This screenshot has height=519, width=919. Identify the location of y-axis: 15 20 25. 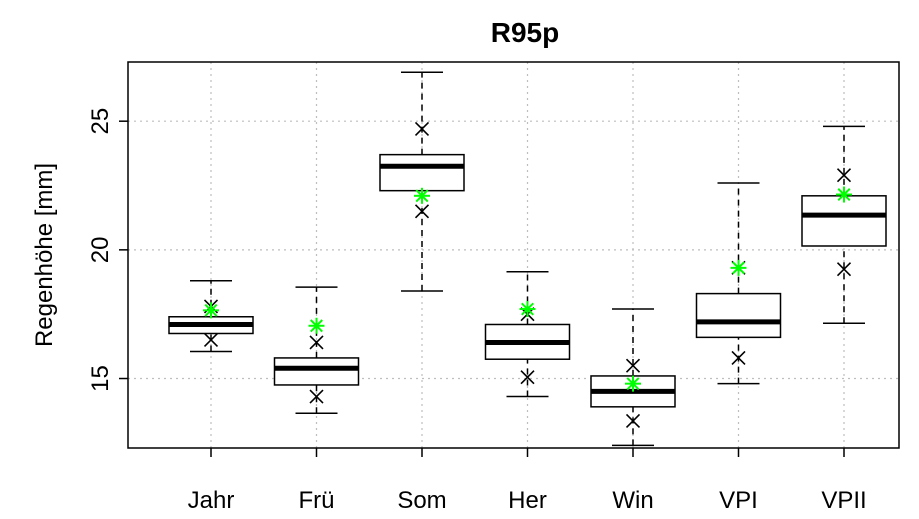
(107, 250).